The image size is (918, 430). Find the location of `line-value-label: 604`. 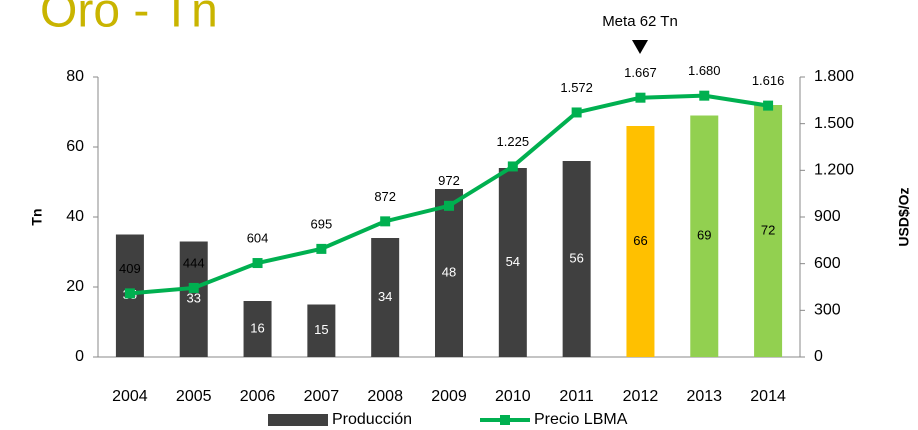

line-value-label: 604 is located at coordinates (258, 237).